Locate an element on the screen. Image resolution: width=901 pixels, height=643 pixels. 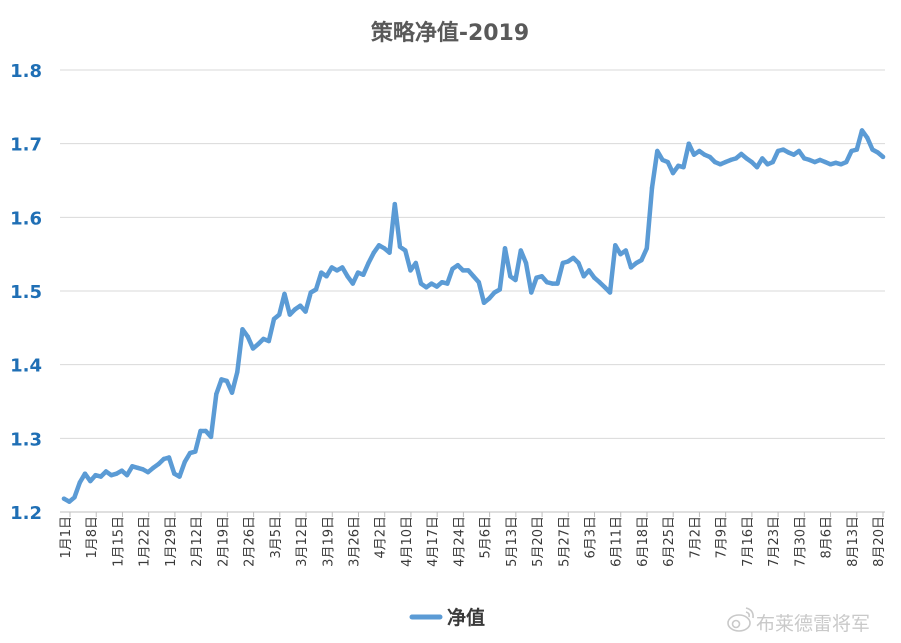
watermark-text: 布莱德雷将军 is located at coordinates (813, 624).